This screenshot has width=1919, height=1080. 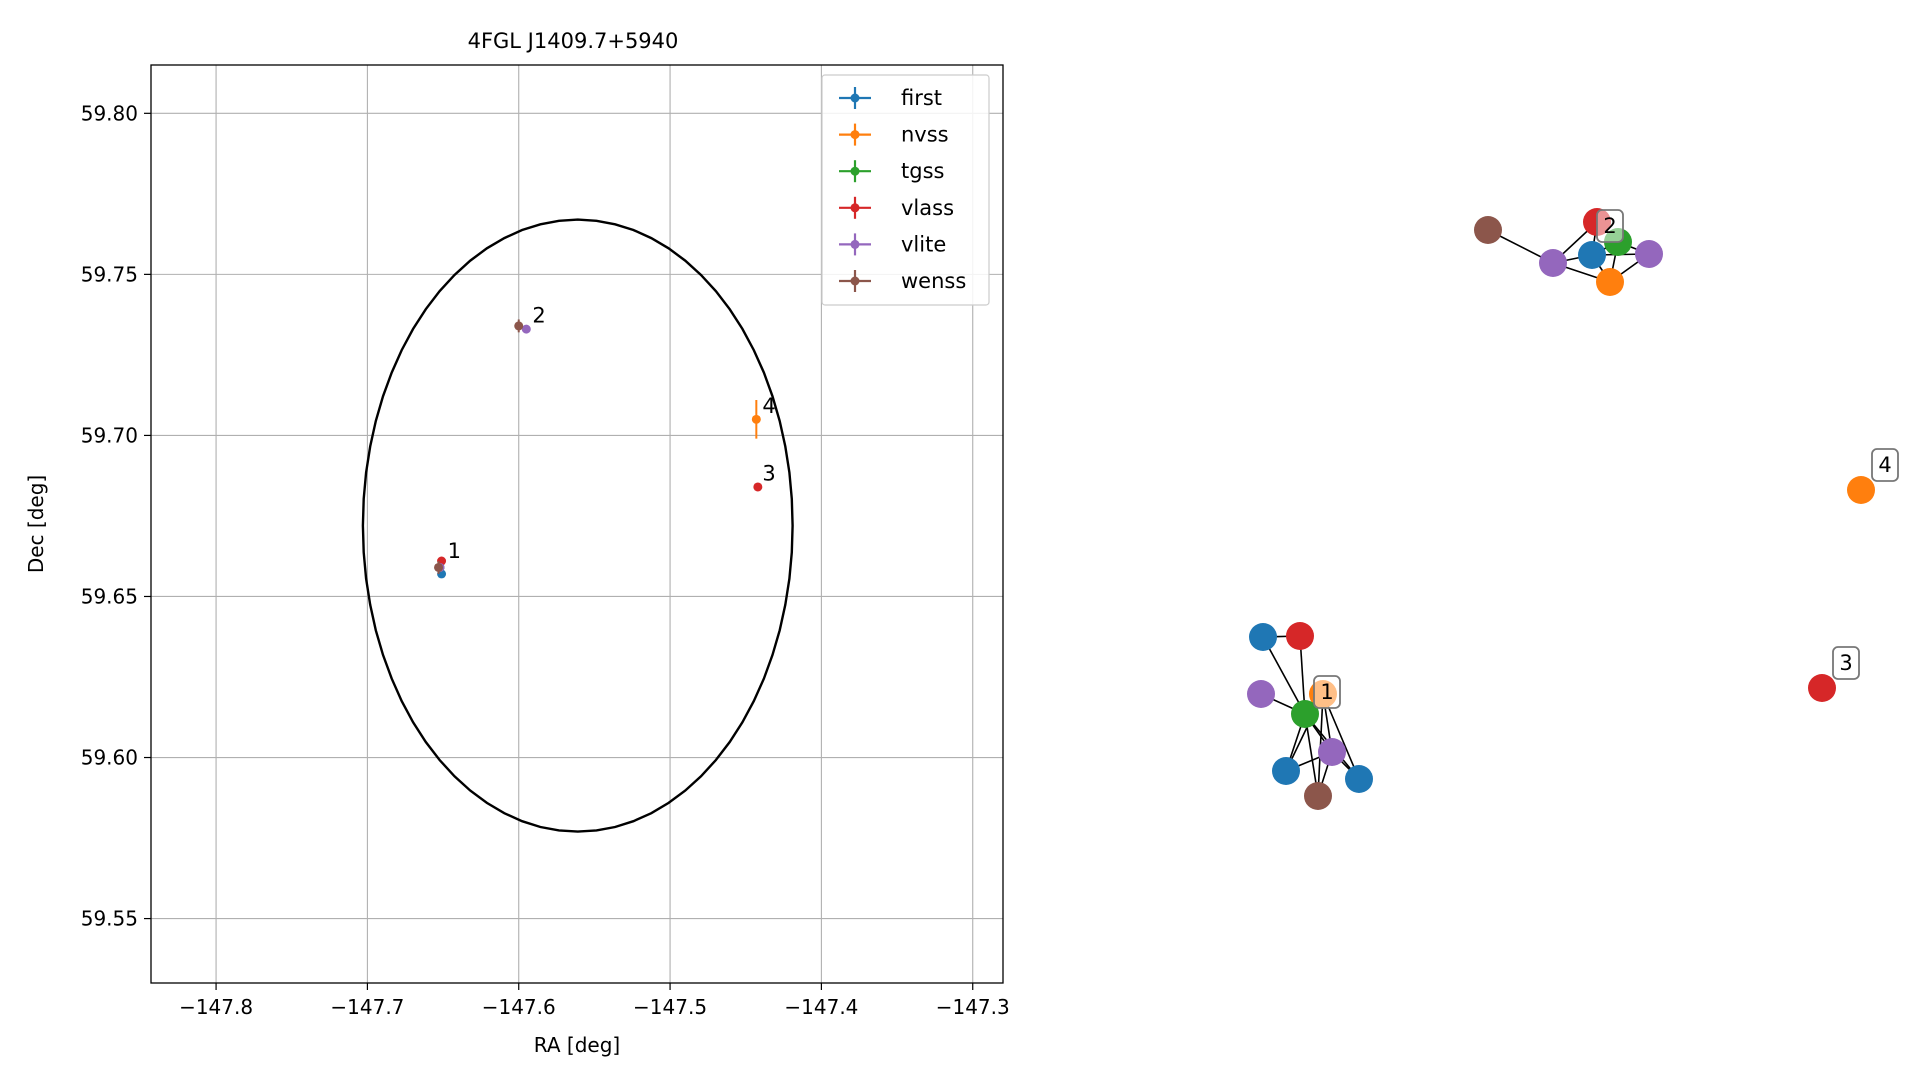 What do you see at coordinates (933, 281) in the screenshot?
I see `legend-label: wenss` at bounding box center [933, 281].